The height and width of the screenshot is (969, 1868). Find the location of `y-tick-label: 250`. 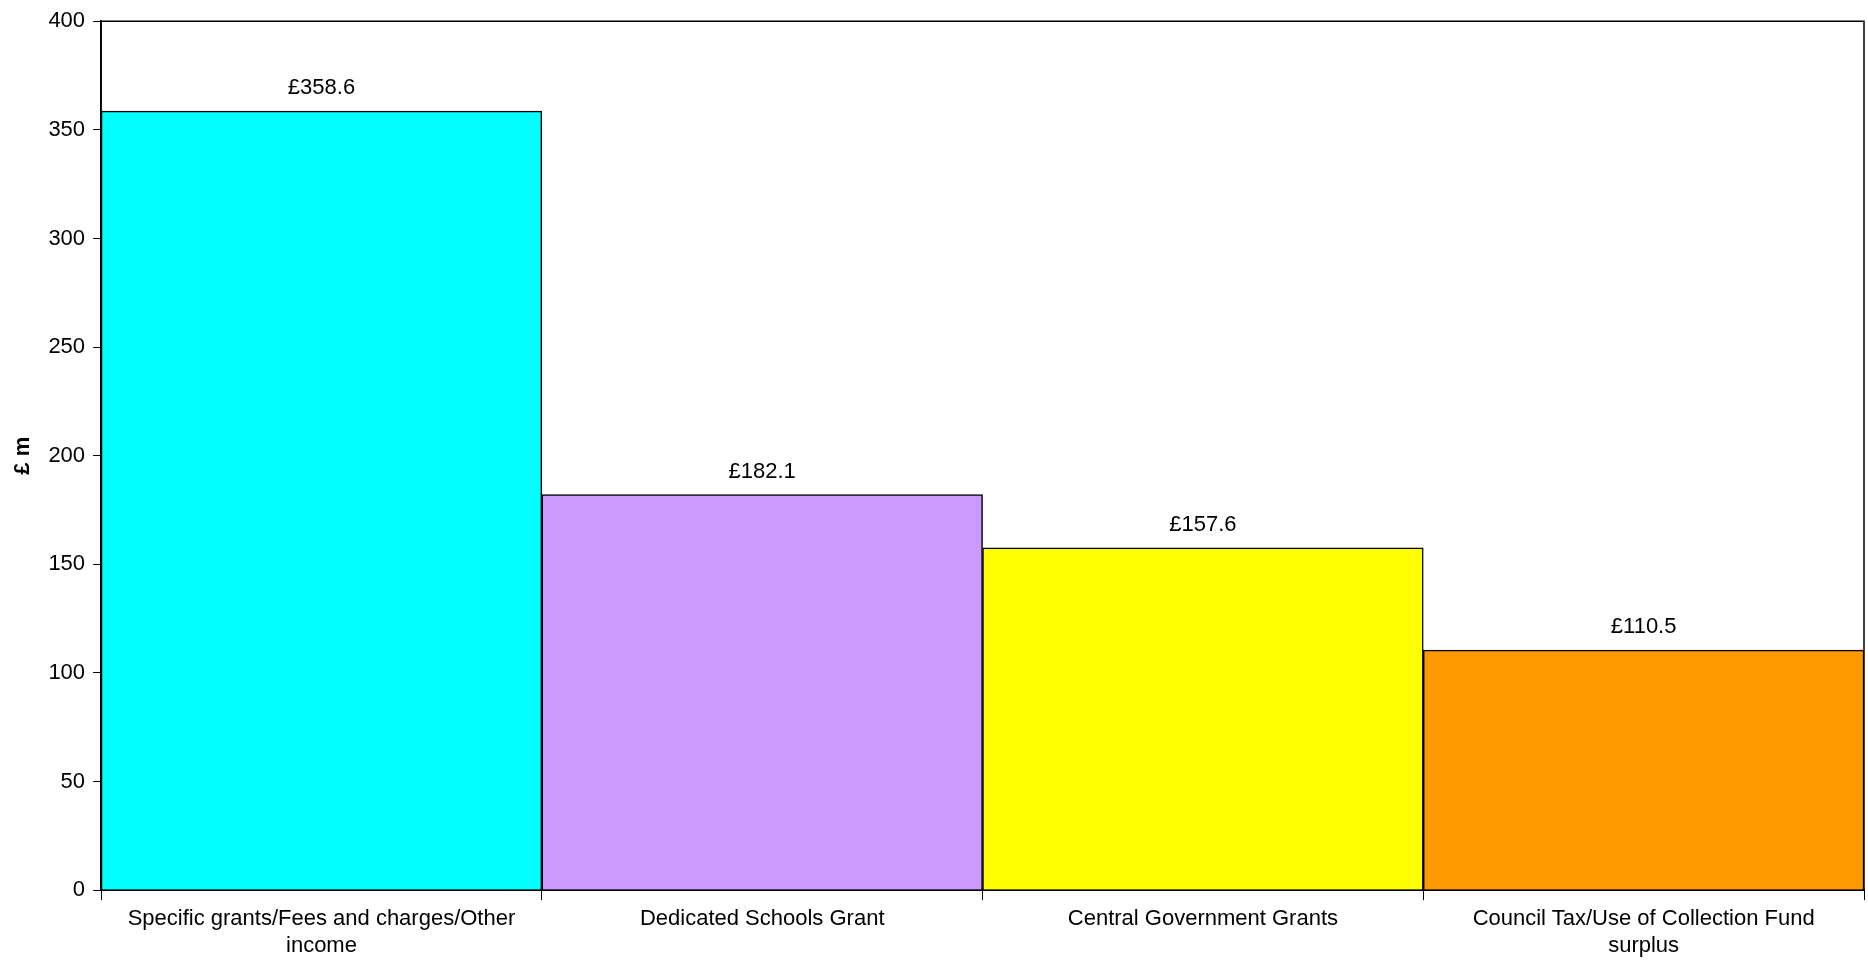

y-tick-label: 250 is located at coordinates (67, 346).